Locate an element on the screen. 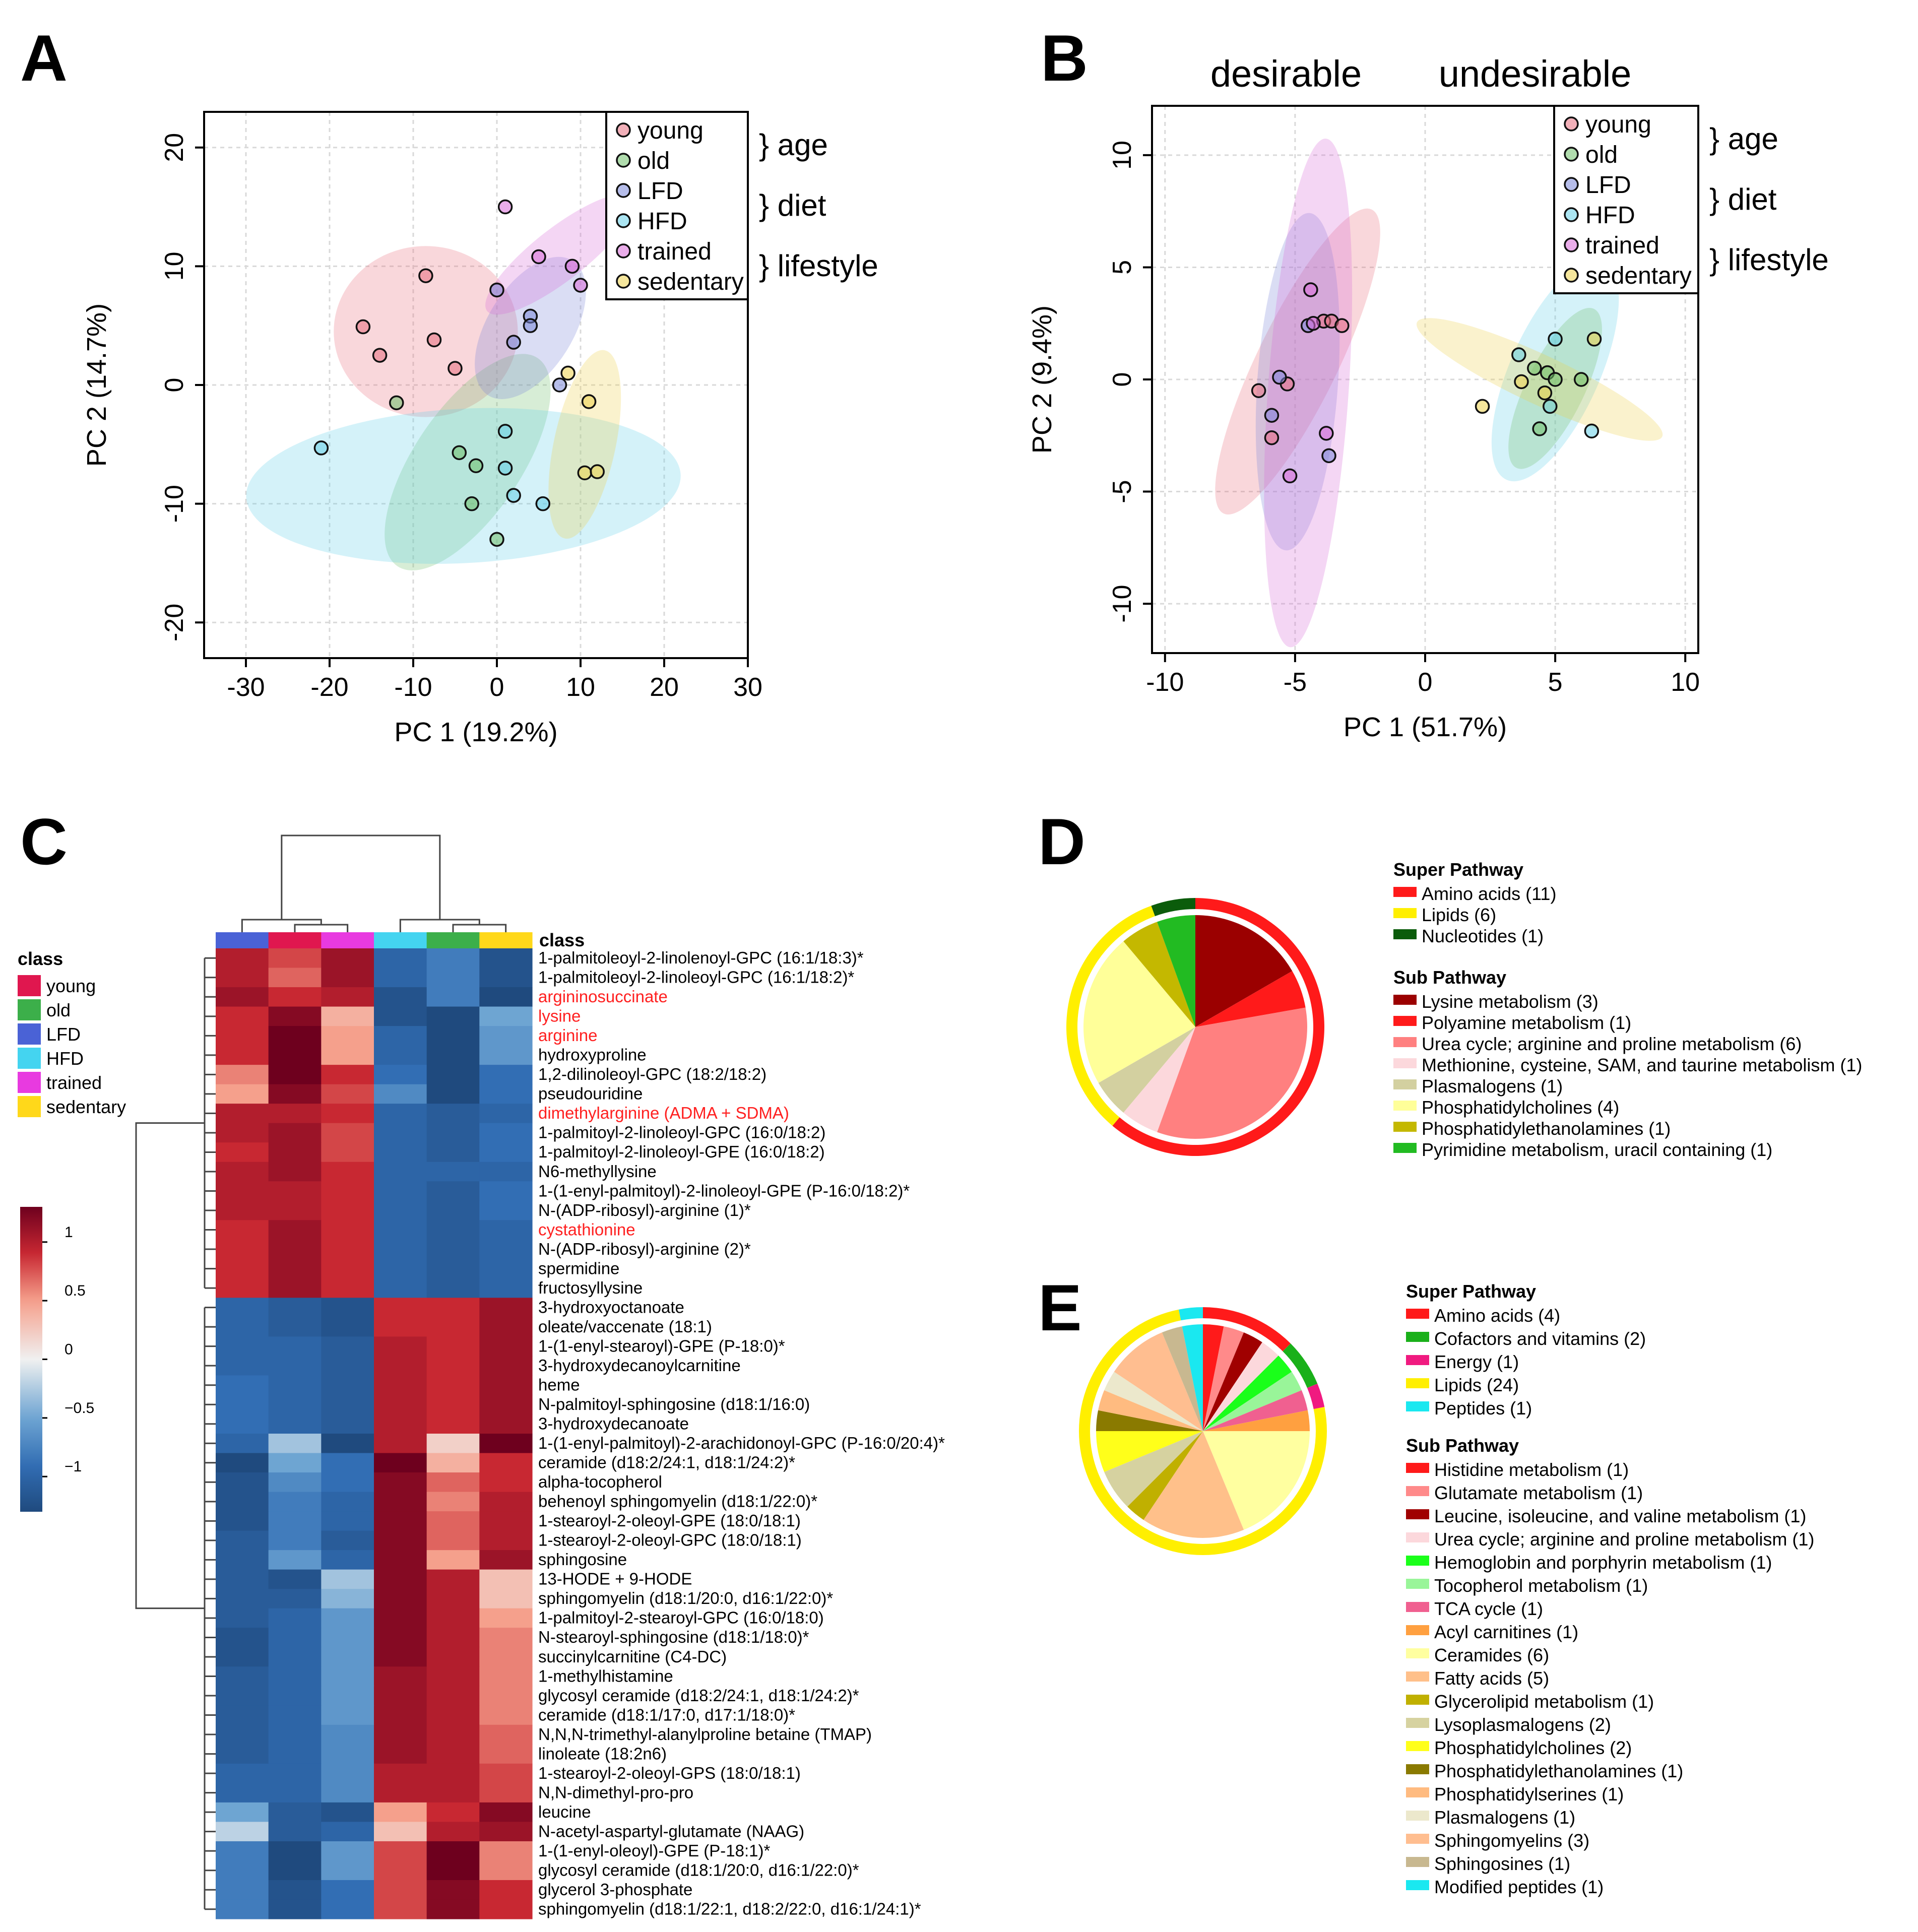 The height and width of the screenshot is (1932, 1918). super-legend-label-lipids-24: Lipids (24) is located at coordinates (1476, 1385).